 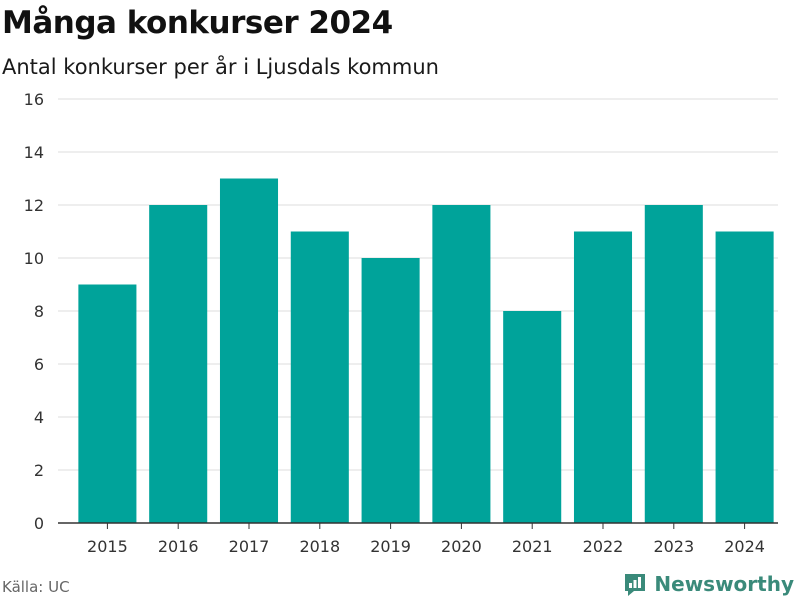 I want to click on newsworthy-logo-icon, so click(x=635, y=585).